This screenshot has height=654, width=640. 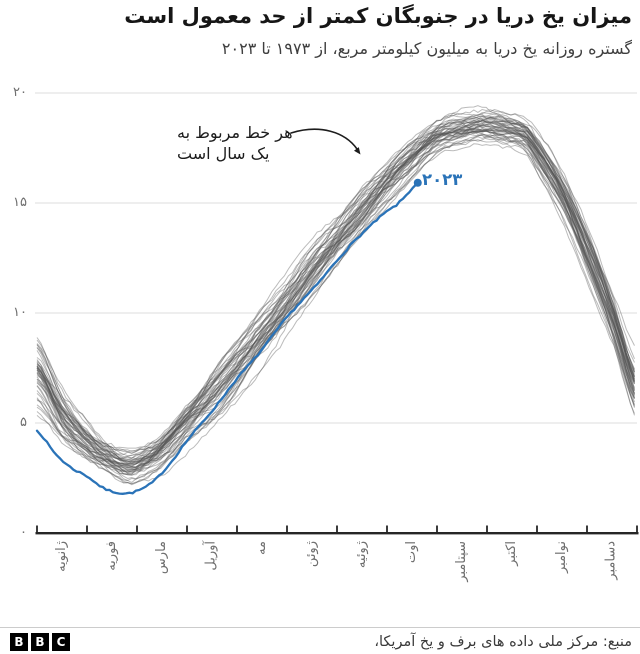 What do you see at coordinates (20, 202) in the screenshot?
I see `y-axis-label: ۱۵` at bounding box center [20, 202].